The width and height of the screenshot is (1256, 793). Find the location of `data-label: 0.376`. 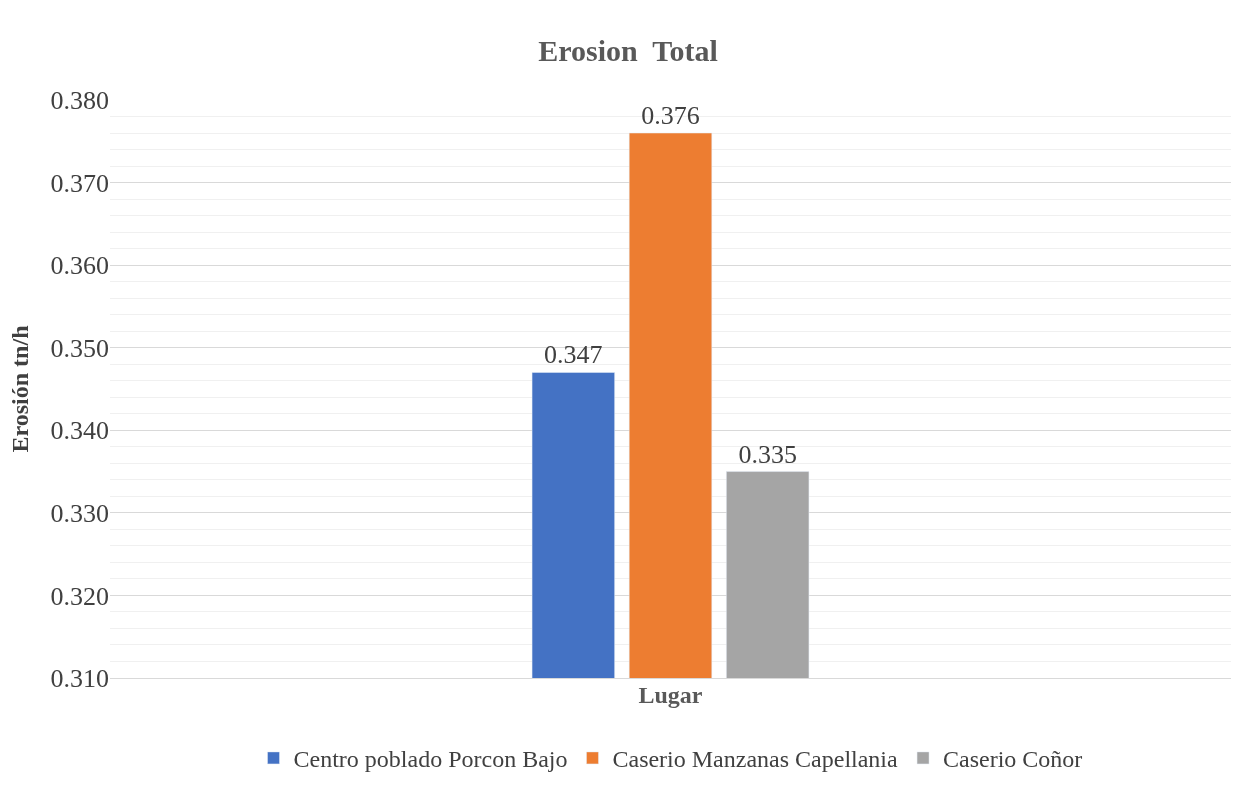

data-label: 0.376 is located at coordinates (670, 116).